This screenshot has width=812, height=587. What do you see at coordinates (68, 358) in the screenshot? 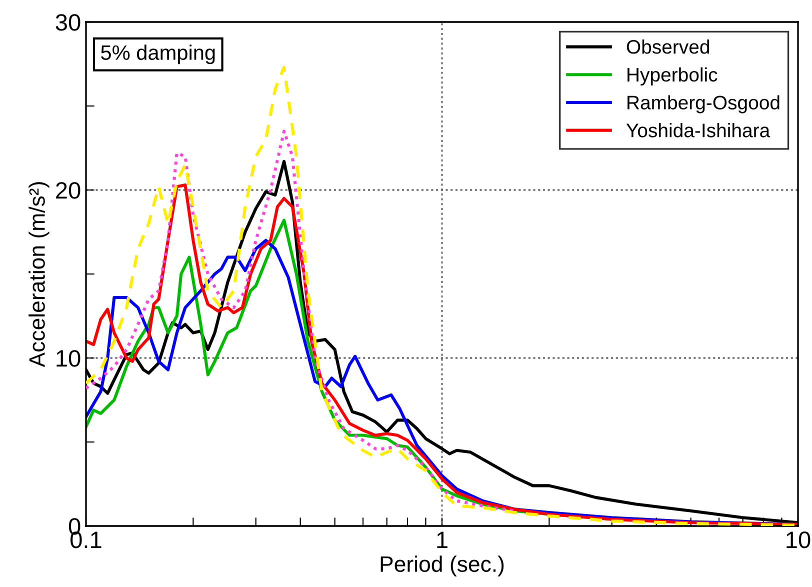
I see `y-tick-label: 10` at bounding box center [68, 358].